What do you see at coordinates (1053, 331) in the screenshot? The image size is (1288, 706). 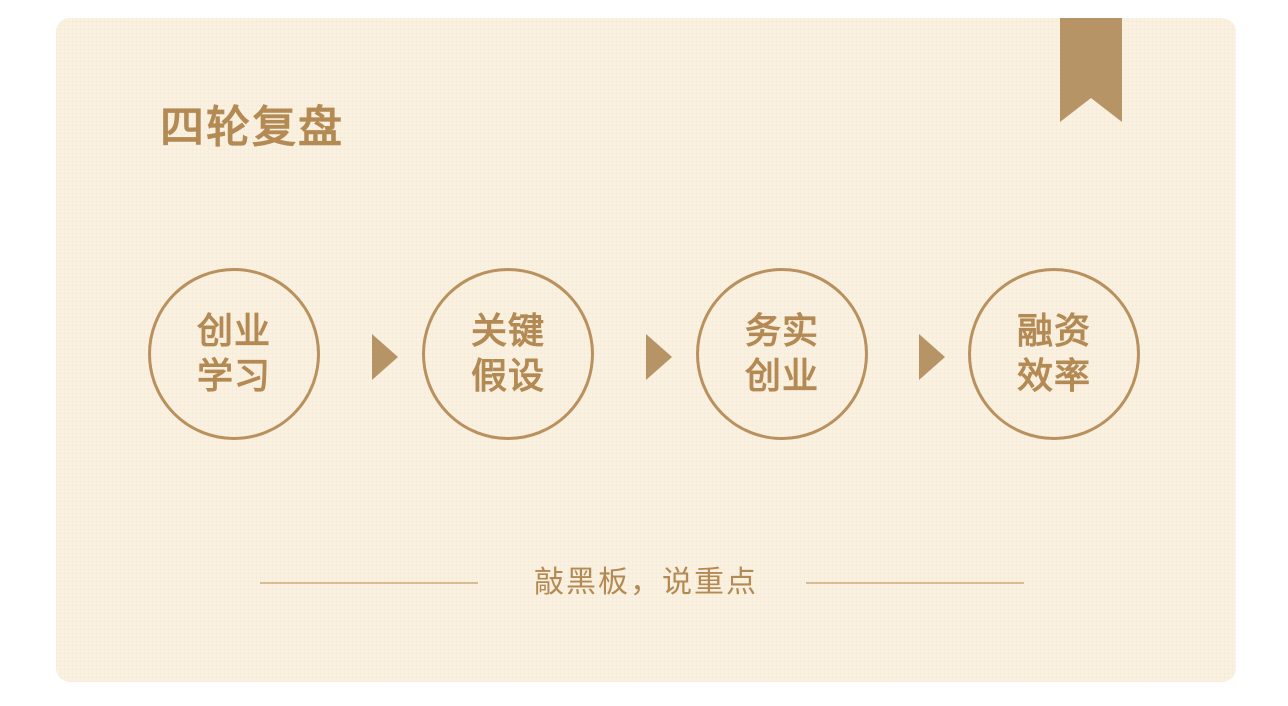 I see `step-4-line-1: 融资` at bounding box center [1053, 331].